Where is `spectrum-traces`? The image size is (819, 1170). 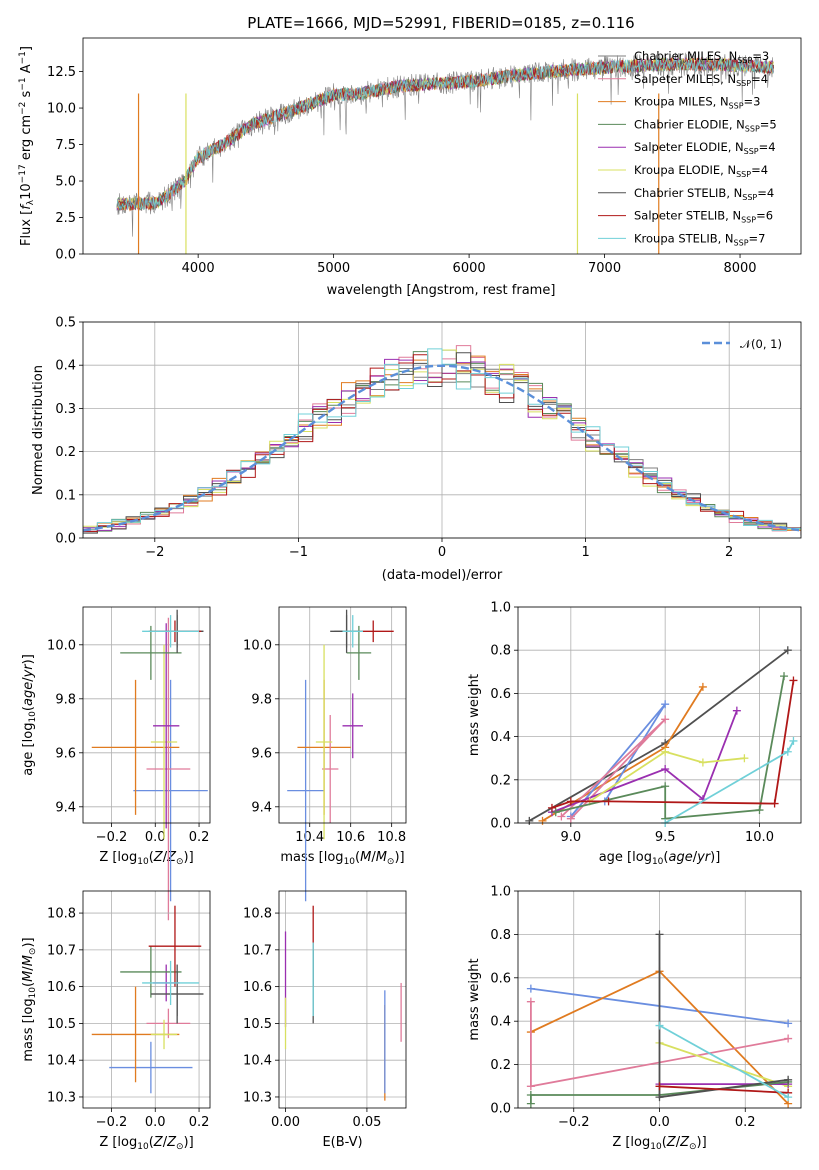 spectrum-traces is located at coordinates (445, 153).